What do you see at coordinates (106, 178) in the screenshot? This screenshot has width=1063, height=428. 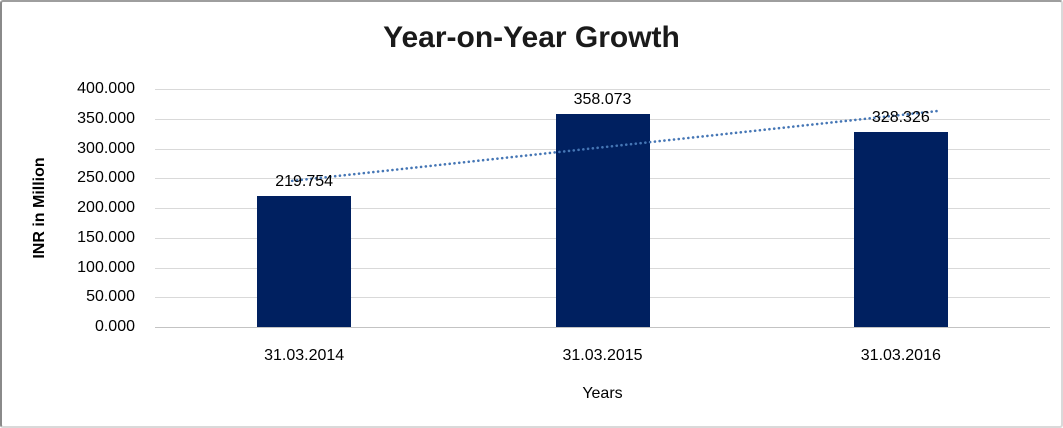 I see `y-tick-label: 250.000` at bounding box center [106, 178].